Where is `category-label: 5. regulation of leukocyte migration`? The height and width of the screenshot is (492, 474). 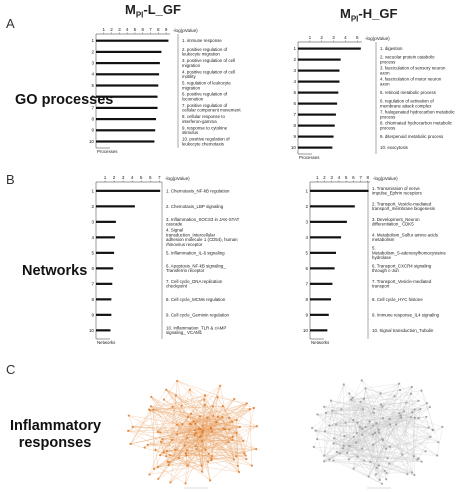 category-label: 5. regulation of leukocyte migration is located at coordinates (206, 86).